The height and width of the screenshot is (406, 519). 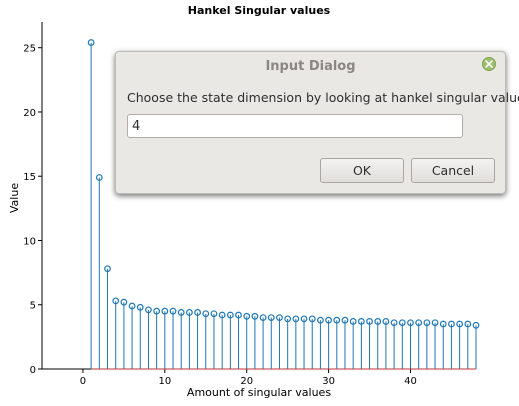 I want to click on x-tick-label: 30, so click(x=328, y=381).